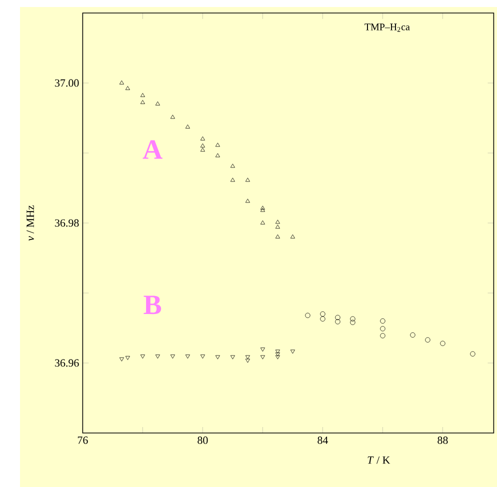  I want to click on y-tick-label: 36.96, so click(67, 363).